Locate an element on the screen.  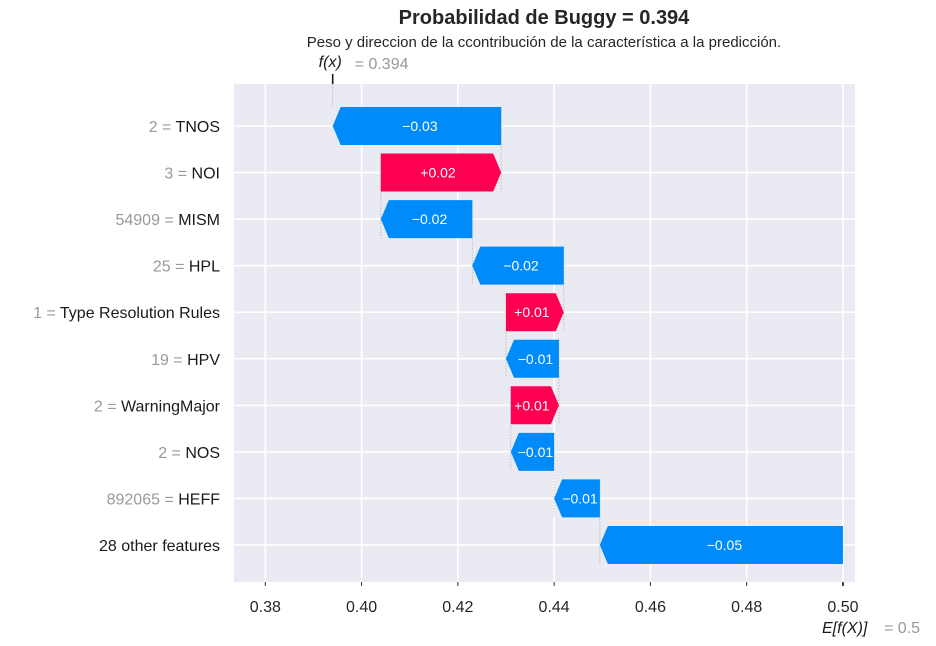
feature-name-0: TNOS is located at coordinates (198, 127).